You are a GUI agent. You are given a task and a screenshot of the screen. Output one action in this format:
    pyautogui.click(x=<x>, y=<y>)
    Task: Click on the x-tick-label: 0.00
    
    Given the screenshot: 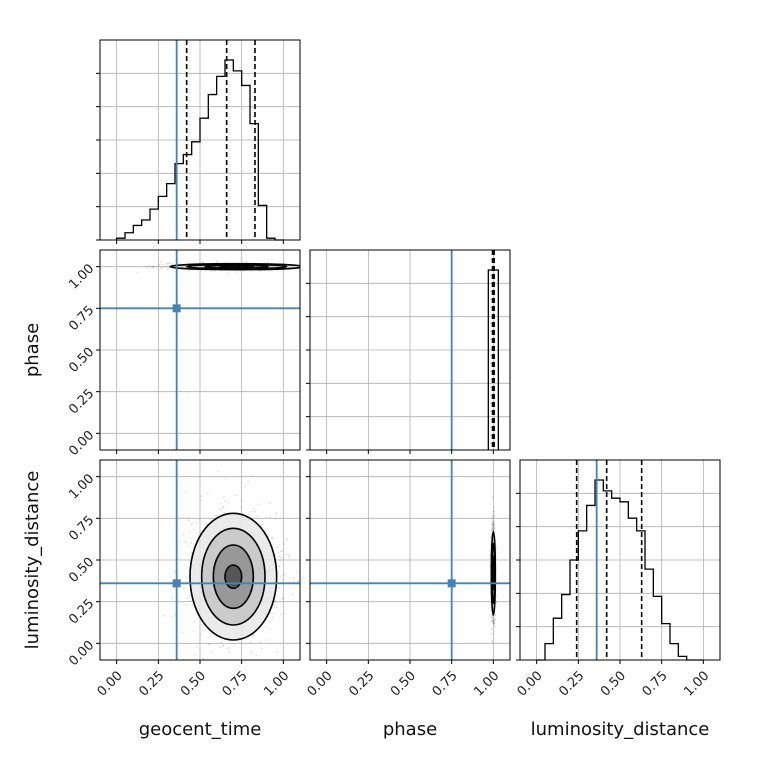 What is the action you would take?
    pyautogui.click(x=110, y=683)
    